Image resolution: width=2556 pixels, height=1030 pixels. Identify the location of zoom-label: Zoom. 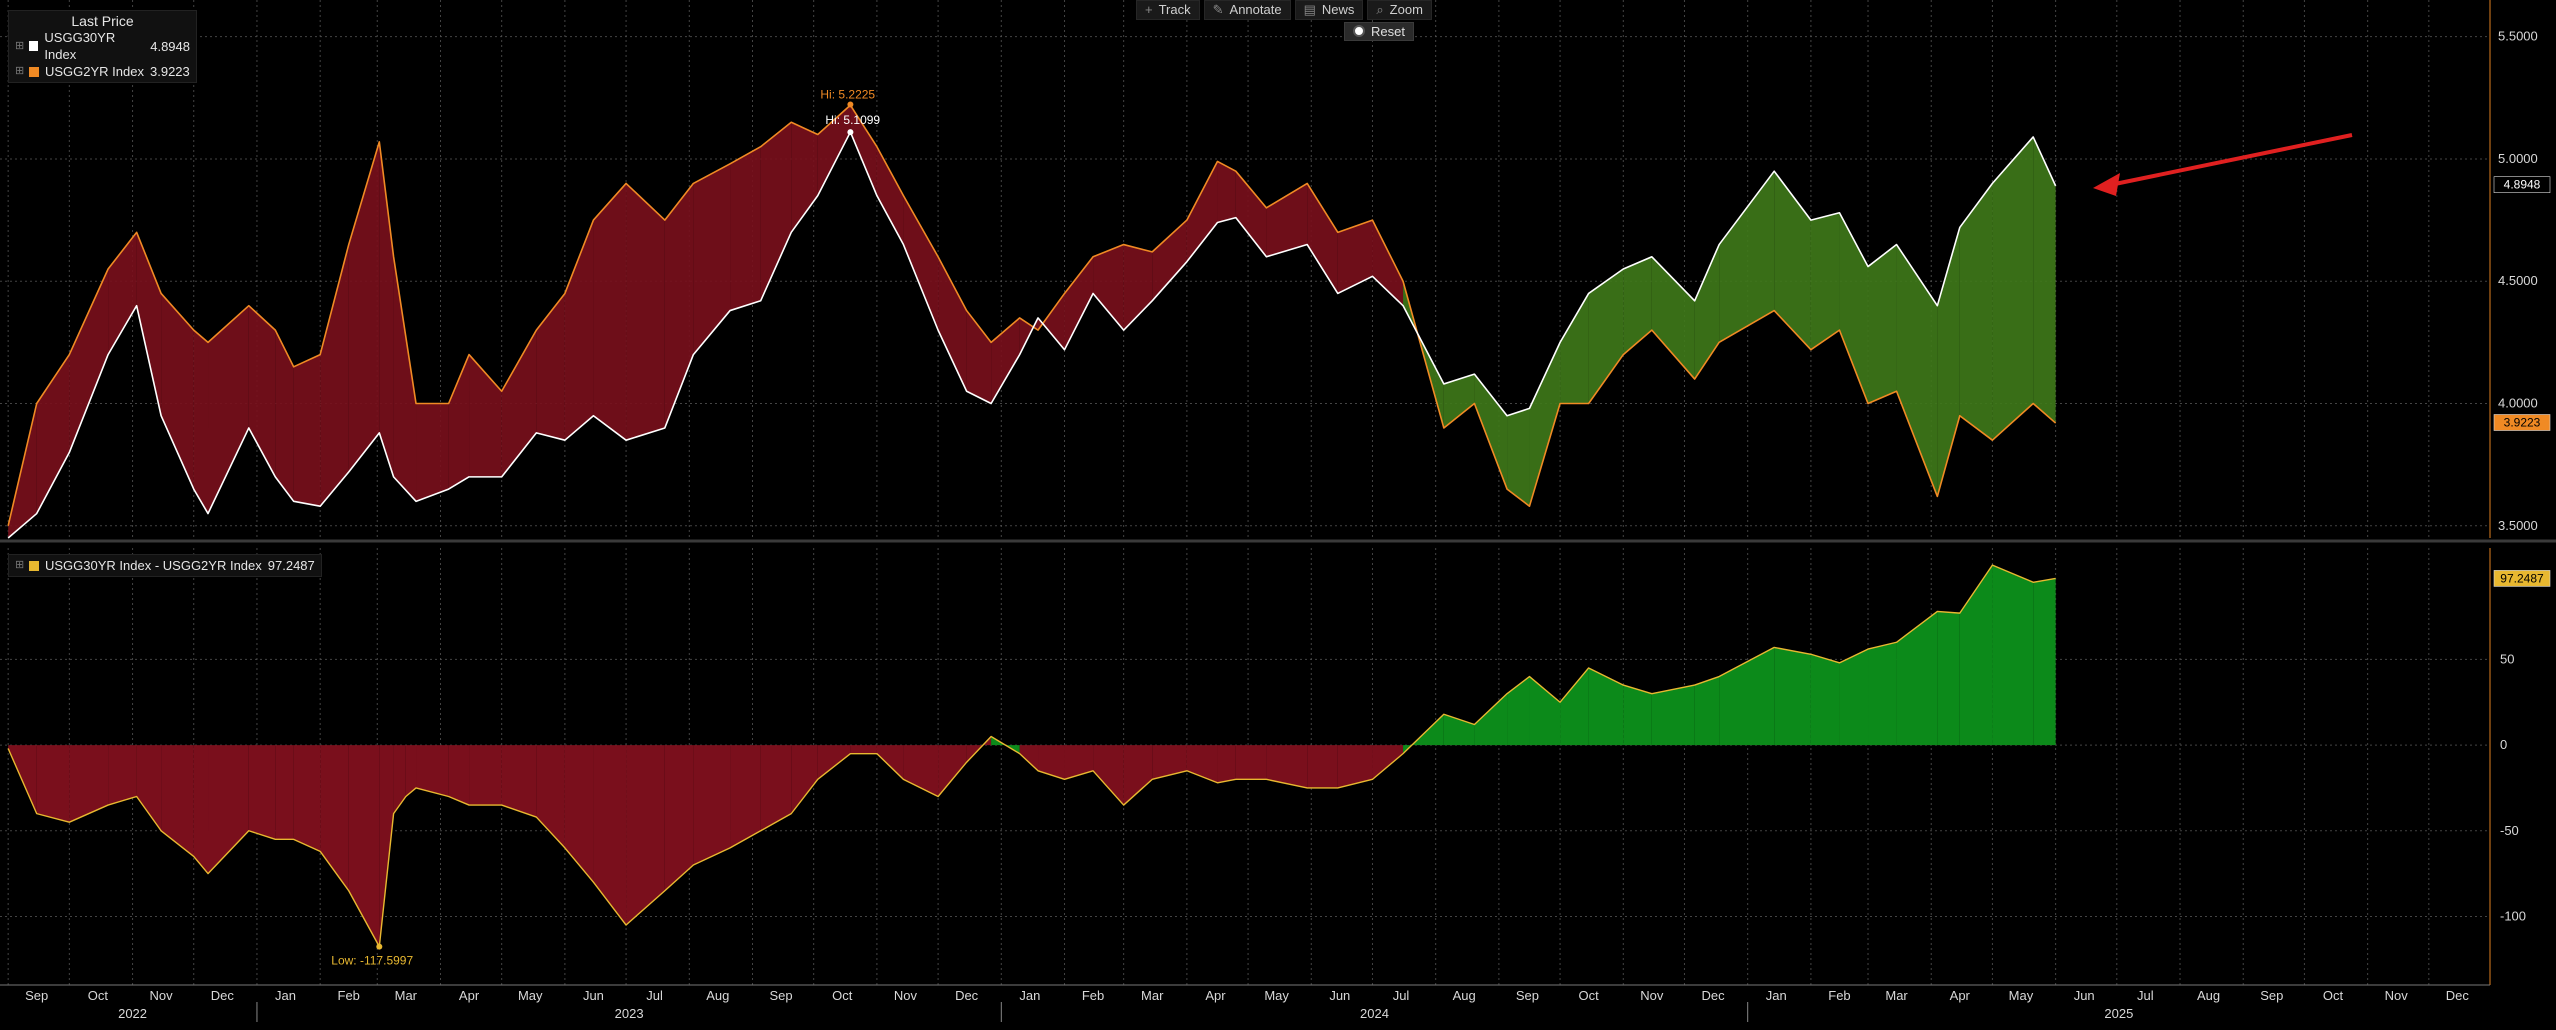
(1406, 9).